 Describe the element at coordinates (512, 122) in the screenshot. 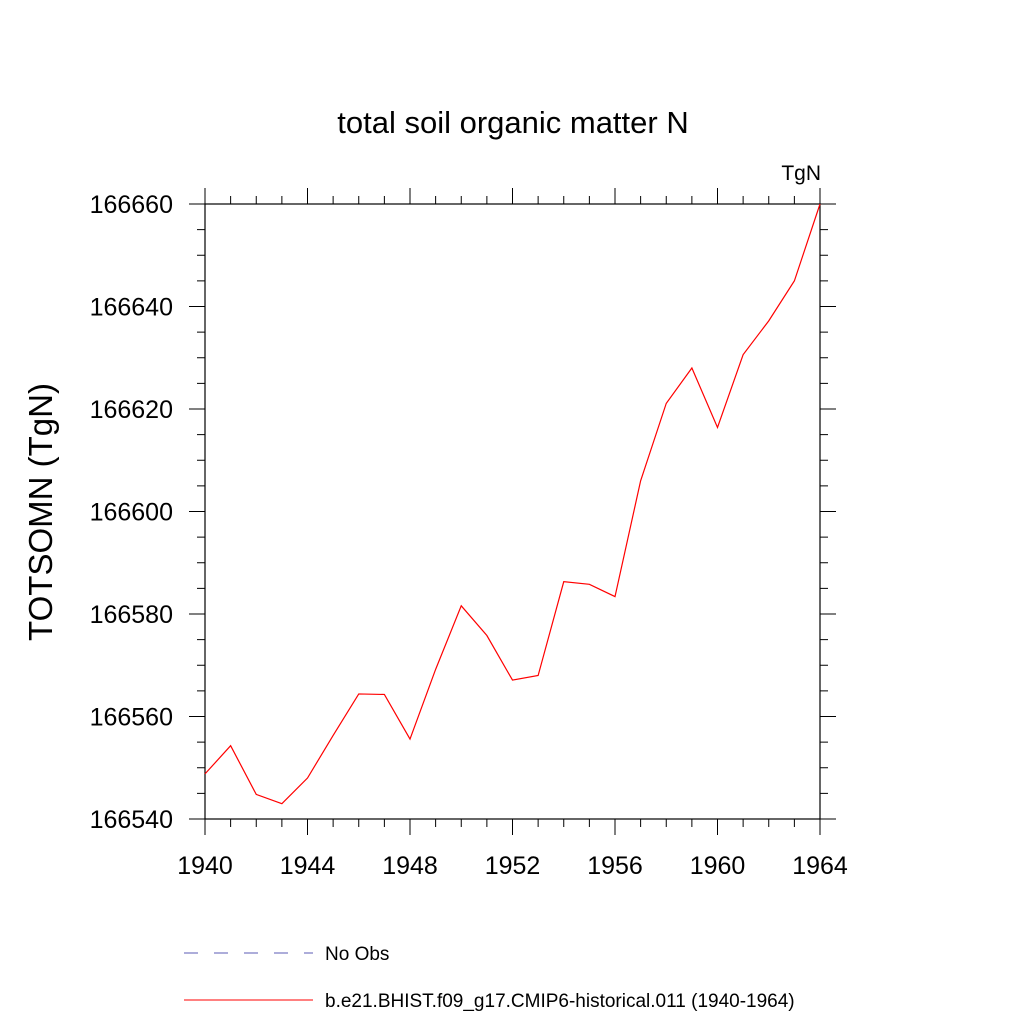

I see `chart-title: total soil organic matter N` at that location.